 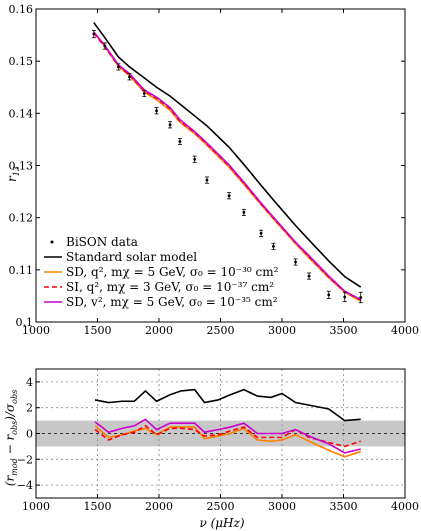 I want to click on legend-label-3: SI, q², mχ = 3 GeV, σ₀ = 10⁻³⁷ cm², so click(x=170, y=287).